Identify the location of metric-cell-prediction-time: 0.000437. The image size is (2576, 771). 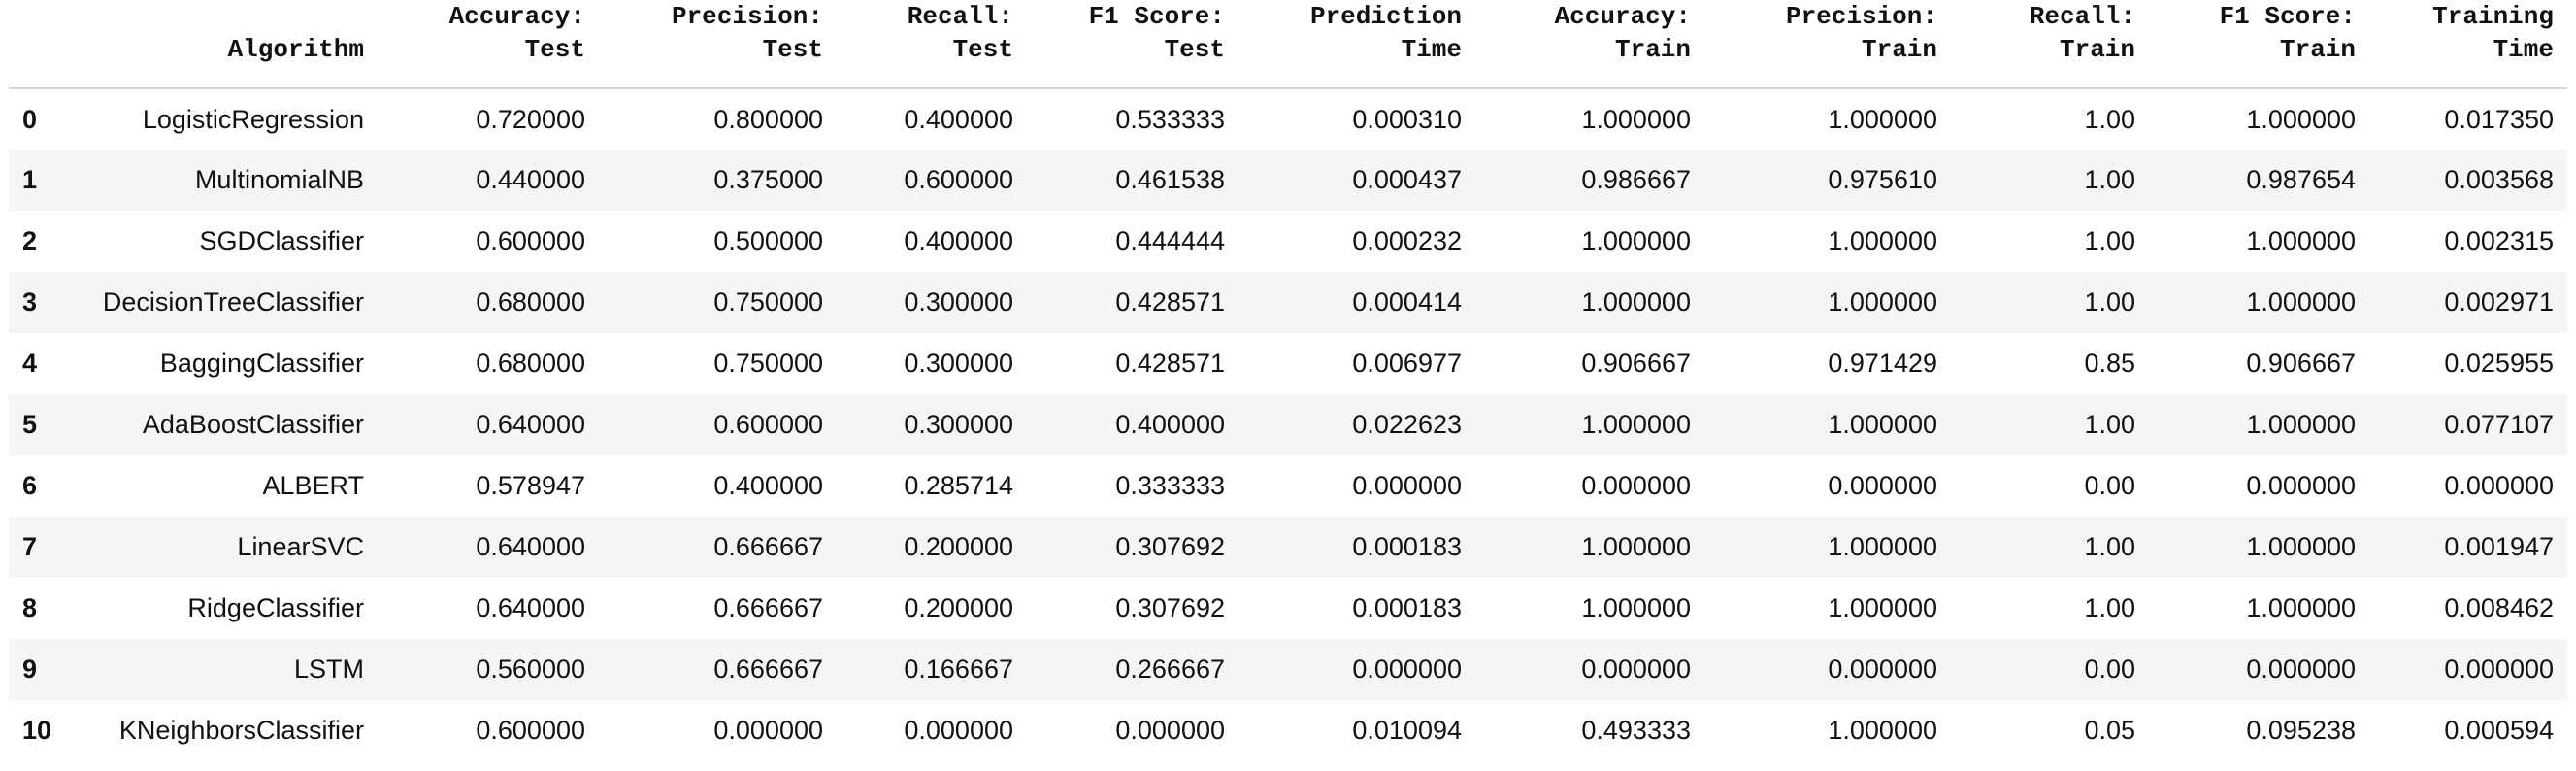
(1356, 180).